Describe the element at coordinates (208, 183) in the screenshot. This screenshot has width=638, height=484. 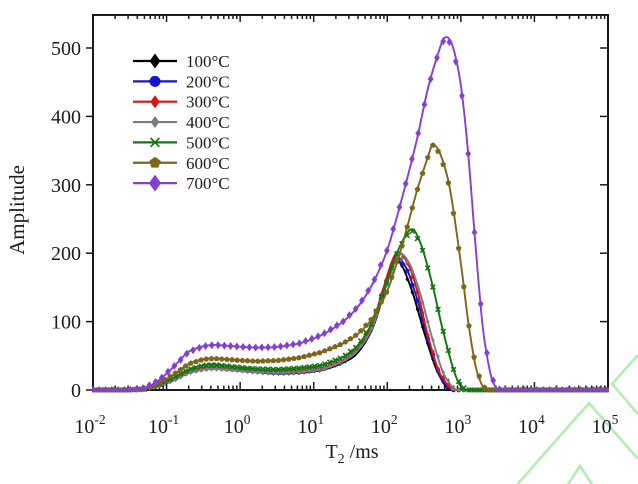
I see `legend-label: 700°C` at that location.